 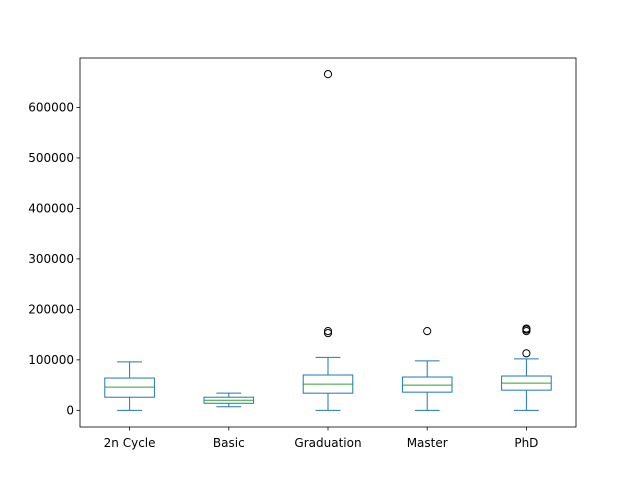 I want to click on x-tick-label: 2n Cycle, so click(x=130, y=443).